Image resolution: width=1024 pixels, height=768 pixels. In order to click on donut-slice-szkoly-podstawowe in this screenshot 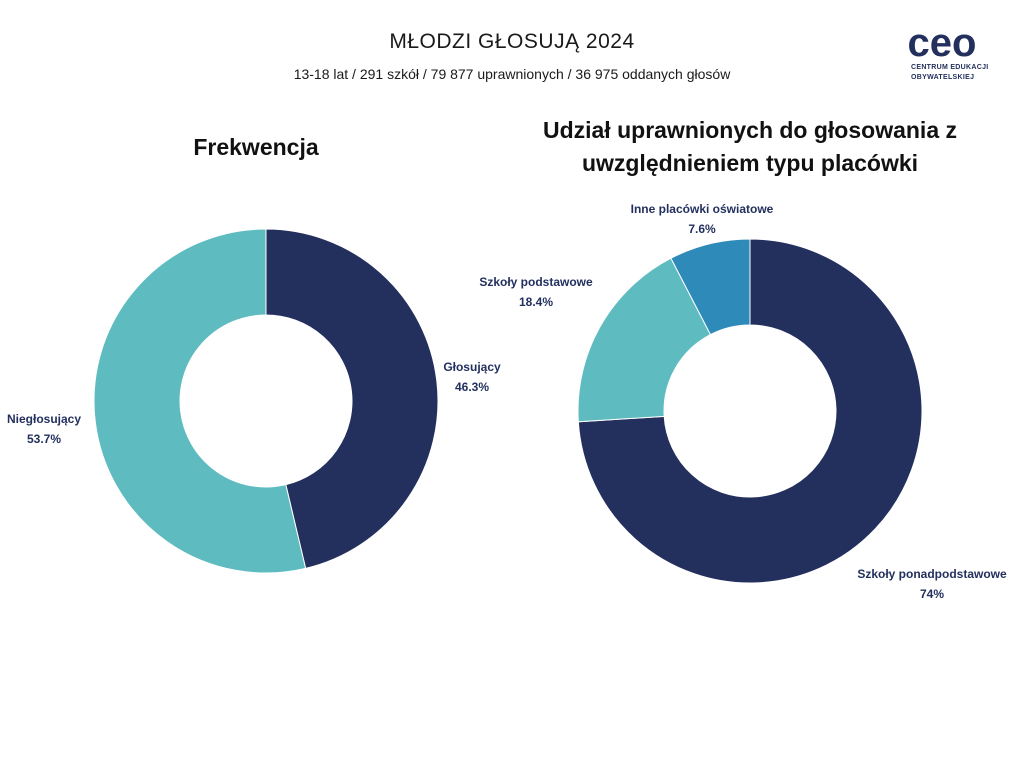, I will do `click(644, 340)`.